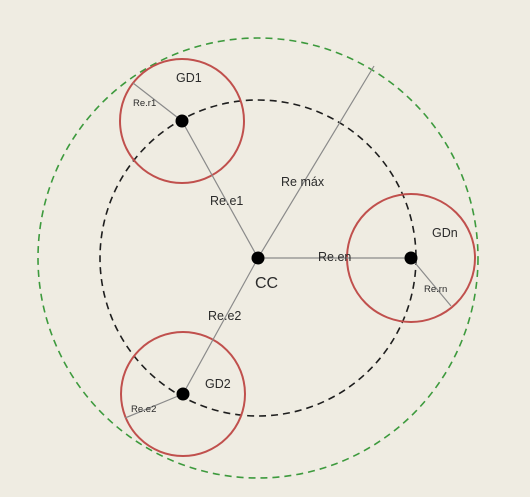 The width and height of the screenshot is (530, 497). Describe the element at coordinates (316, 162) in the screenshot. I see `line-re-max` at that location.